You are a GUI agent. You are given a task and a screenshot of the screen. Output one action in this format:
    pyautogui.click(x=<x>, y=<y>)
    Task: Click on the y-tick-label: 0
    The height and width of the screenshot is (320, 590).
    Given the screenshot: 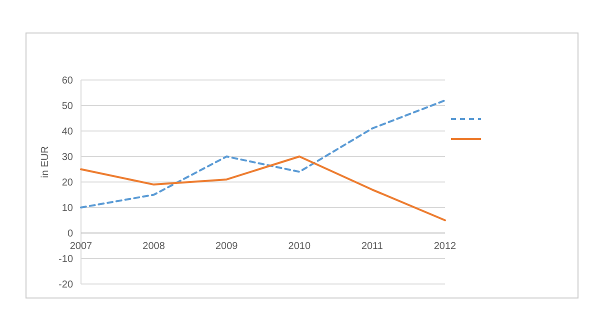 What is the action you would take?
    pyautogui.click(x=70, y=234)
    